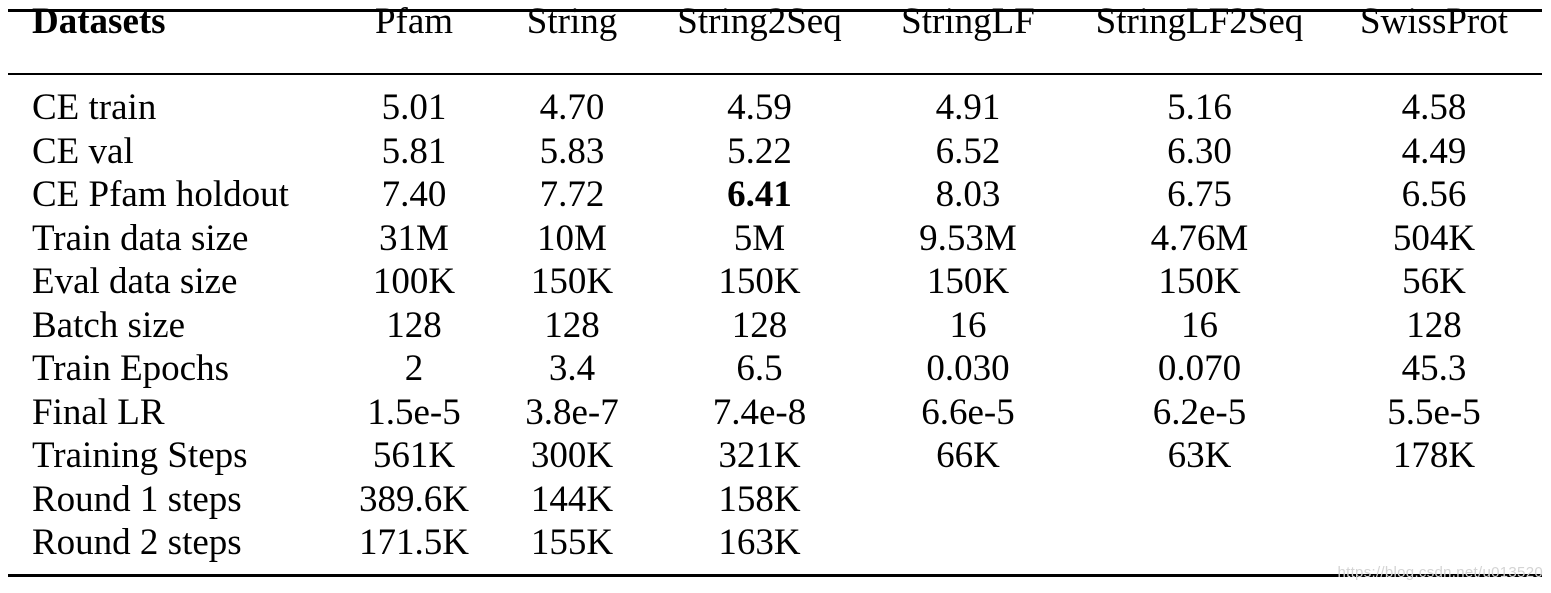 This screenshot has width=1551, height=593. I want to click on table-cell: 5.16, so click(1199, 107).